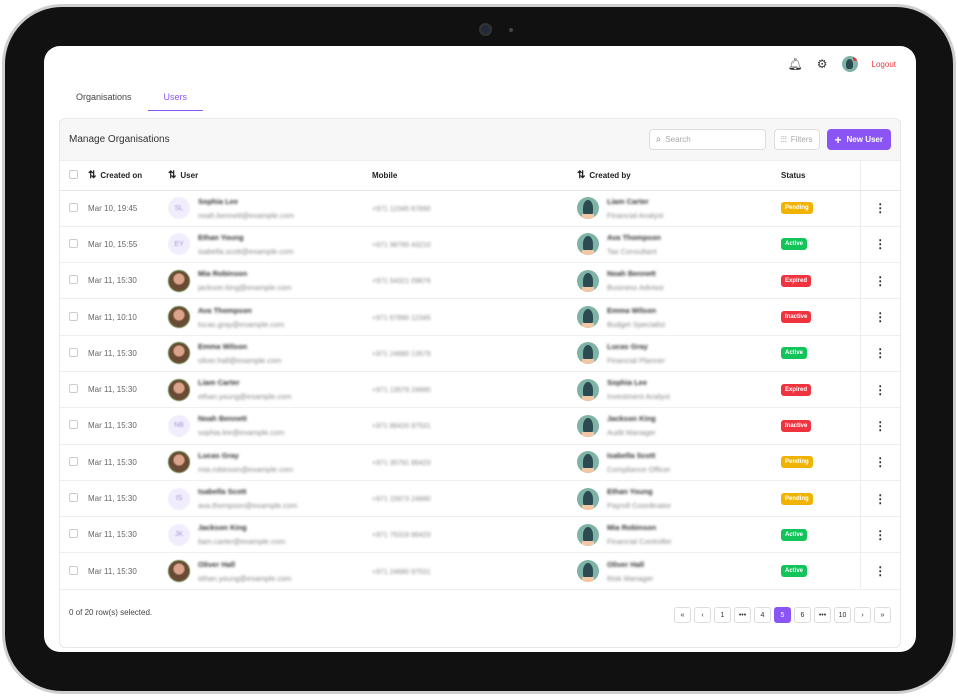 The height and width of the screenshot is (696, 958). What do you see at coordinates (73, 174) in the screenshot?
I see `select-all-checkbox` at bounding box center [73, 174].